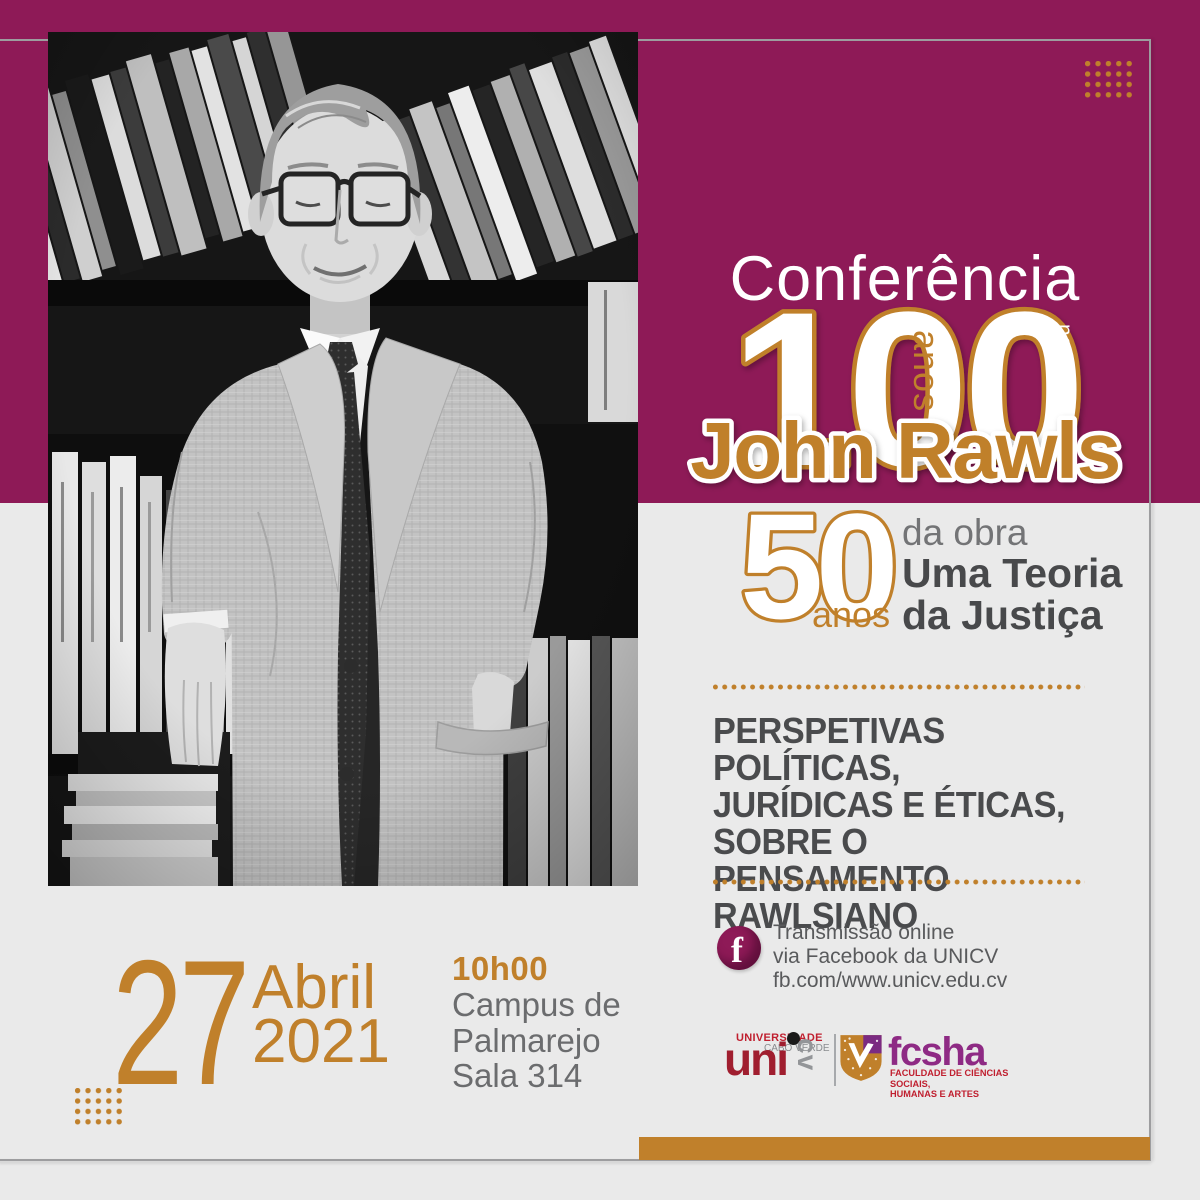 This screenshot has height=1200, width=1200. What do you see at coordinates (797, 1048) in the screenshot?
I see `unicv-caboverde-label: CABO VERDE` at bounding box center [797, 1048].